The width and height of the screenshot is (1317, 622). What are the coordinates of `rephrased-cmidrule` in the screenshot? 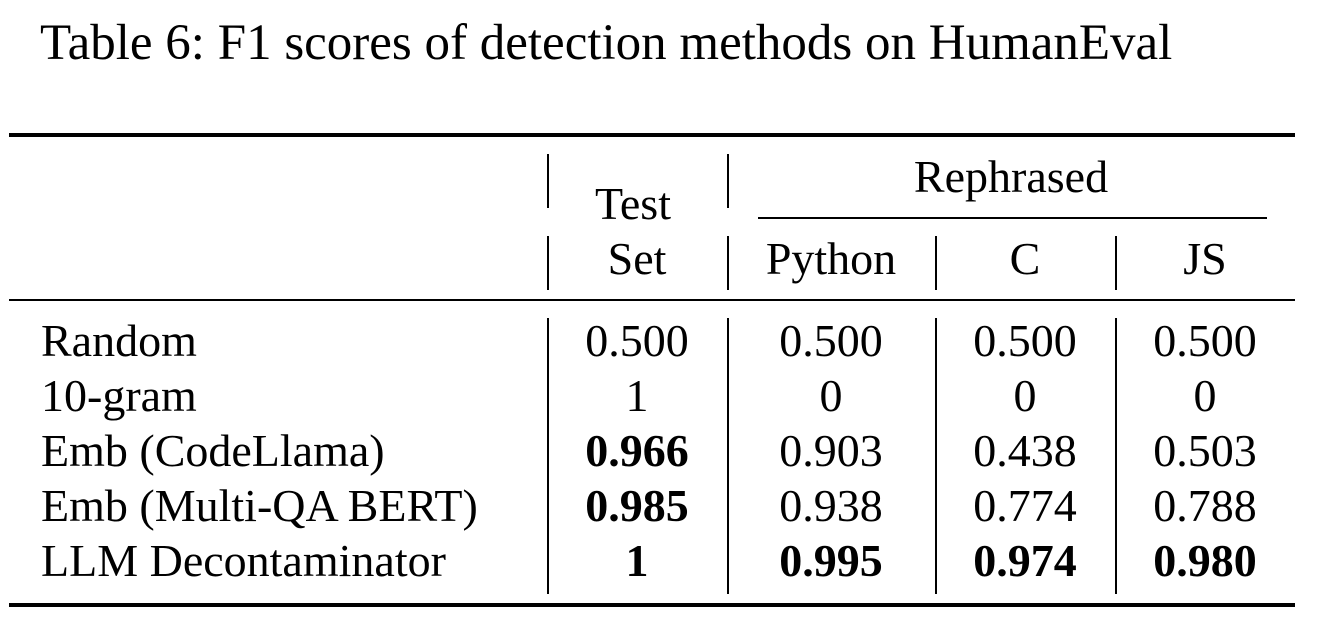 It's located at (1012, 218).